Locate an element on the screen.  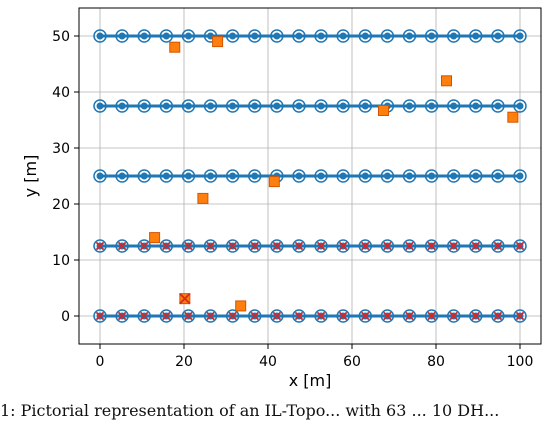
x-tick-label: 60 is located at coordinates (352, 362).